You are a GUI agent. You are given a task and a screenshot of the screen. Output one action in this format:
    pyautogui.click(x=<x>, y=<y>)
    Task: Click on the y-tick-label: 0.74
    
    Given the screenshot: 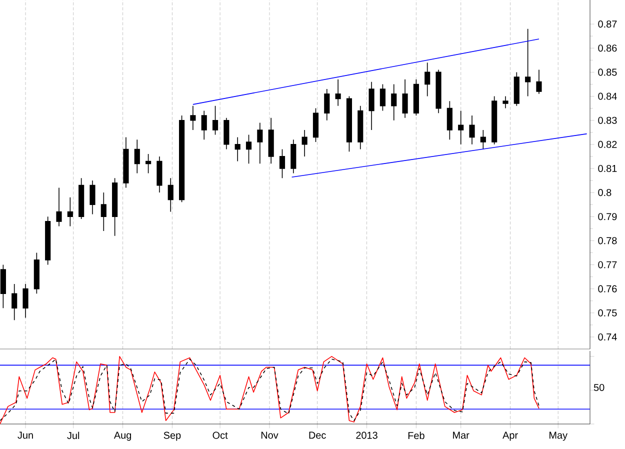 What is the action you would take?
    pyautogui.click(x=607, y=336)
    